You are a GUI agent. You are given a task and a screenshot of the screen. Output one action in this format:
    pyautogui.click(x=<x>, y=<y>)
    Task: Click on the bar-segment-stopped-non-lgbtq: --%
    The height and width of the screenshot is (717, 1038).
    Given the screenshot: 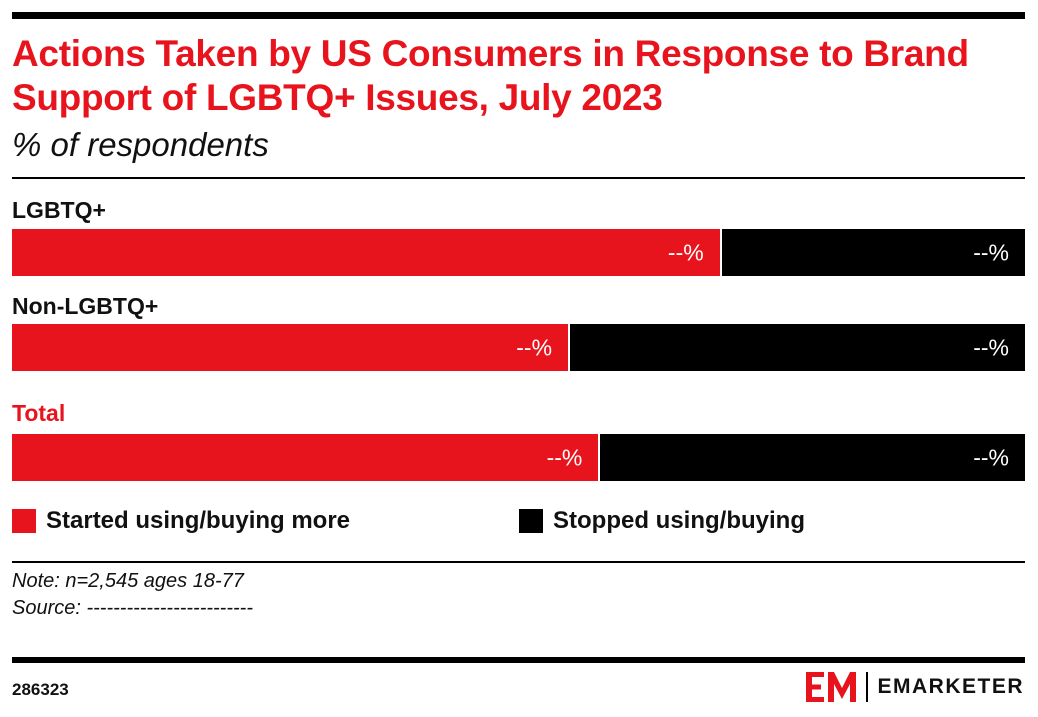 What is the action you would take?
    pyautogui.click(x=797, y=347)
    